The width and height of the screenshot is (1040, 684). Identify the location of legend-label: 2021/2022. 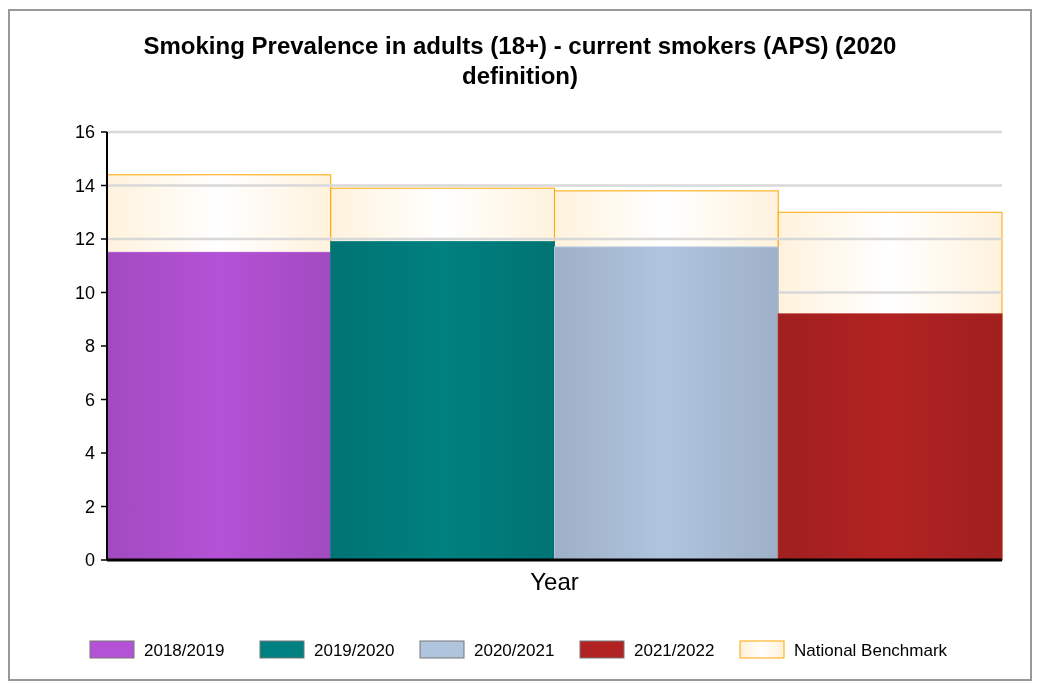
(674, 650).